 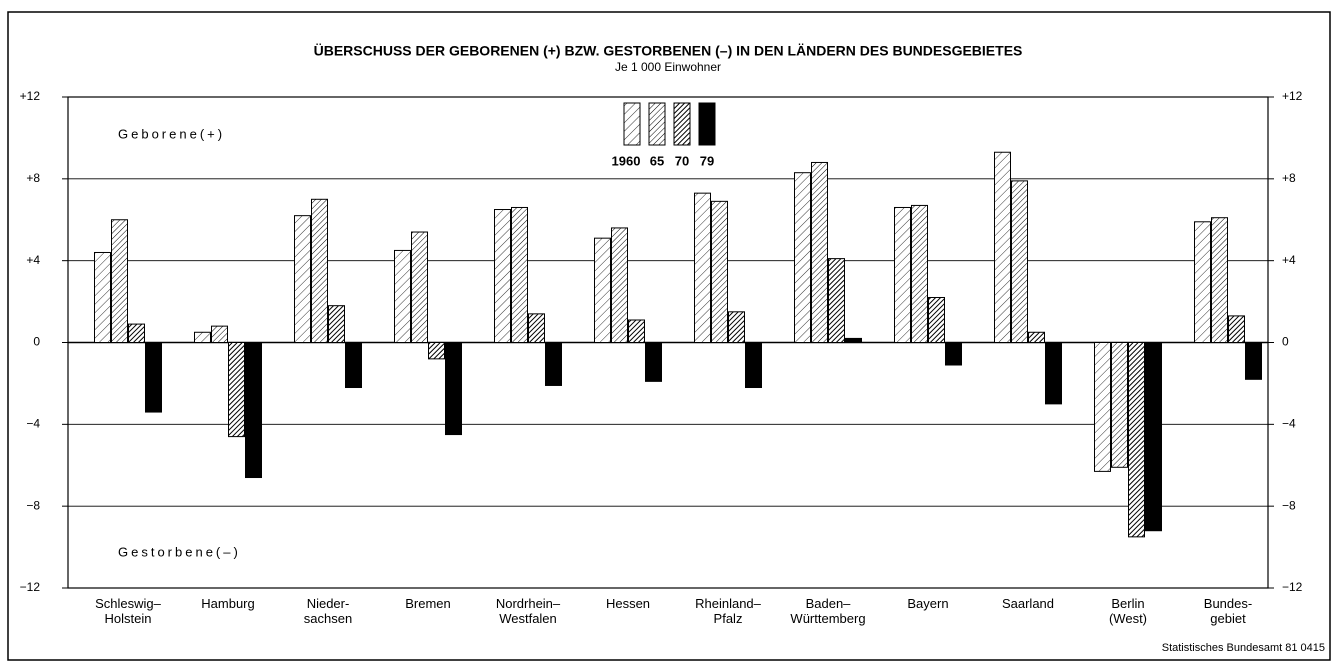 What do you see at coordinates (33, 260) in the screenshot?
I see `y-tick-label: +4` at bounding box center [33, 260].